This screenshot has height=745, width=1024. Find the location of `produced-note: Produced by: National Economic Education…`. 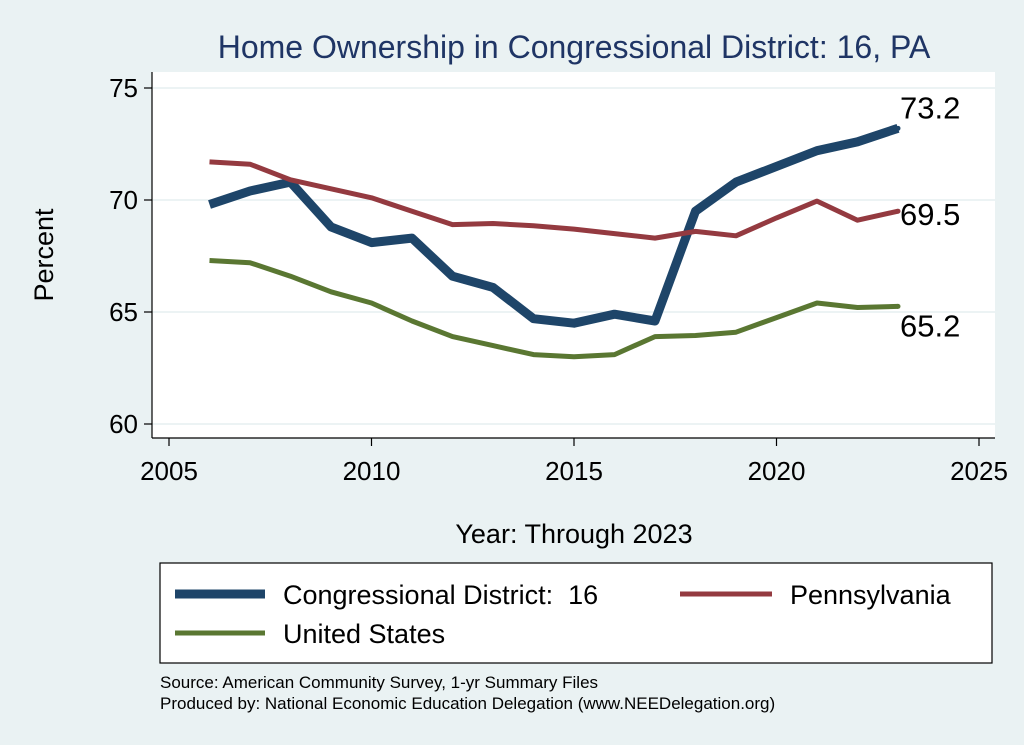

produced-note: Produced by: National Economic Education… is located at coordinates (467, 703).